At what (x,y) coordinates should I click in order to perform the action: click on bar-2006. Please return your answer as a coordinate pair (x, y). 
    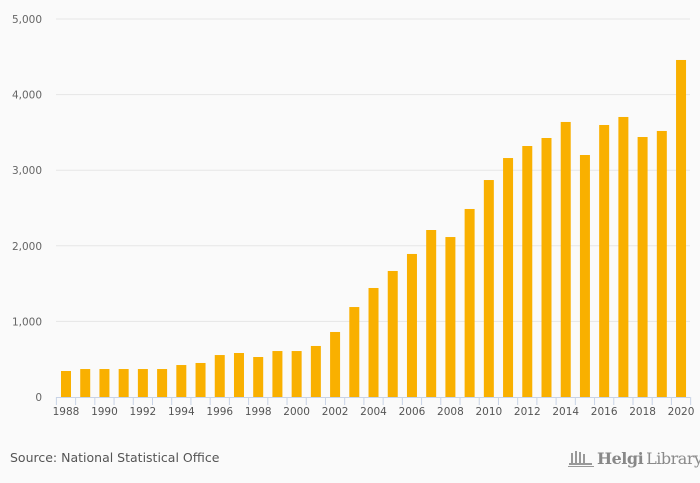
    Looking at the image, I should click on (411, 325).